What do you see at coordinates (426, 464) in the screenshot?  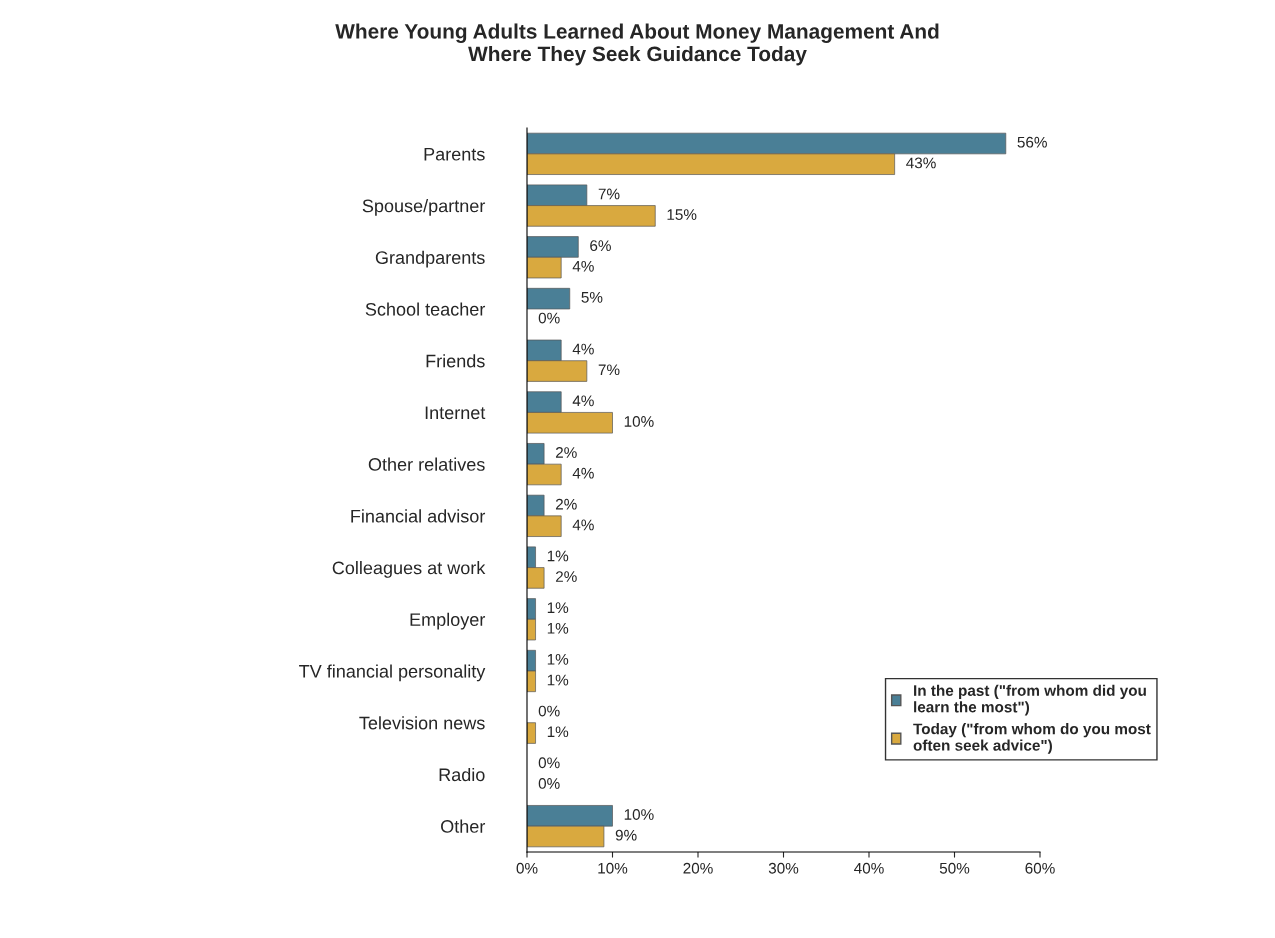 I see `y-tick-label: Other relatives` at bounding box center [426, 464].